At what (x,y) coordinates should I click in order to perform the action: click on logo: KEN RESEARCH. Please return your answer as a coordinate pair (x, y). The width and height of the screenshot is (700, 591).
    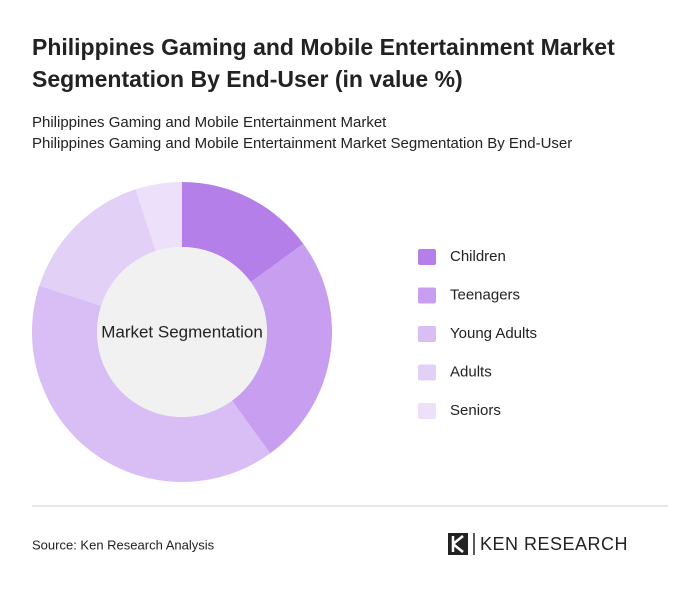
    Looking at the image, I should click on (554, 544).